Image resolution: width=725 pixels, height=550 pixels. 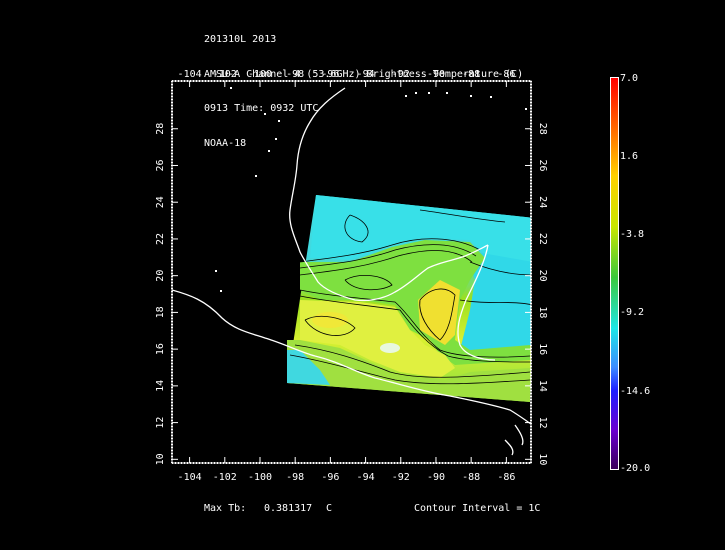 What do you see at coordinates (261, 108) in the screenshot?
I see `header-line-3: 0913 Time: 0932 UTC` at bounding box center [261, 108].